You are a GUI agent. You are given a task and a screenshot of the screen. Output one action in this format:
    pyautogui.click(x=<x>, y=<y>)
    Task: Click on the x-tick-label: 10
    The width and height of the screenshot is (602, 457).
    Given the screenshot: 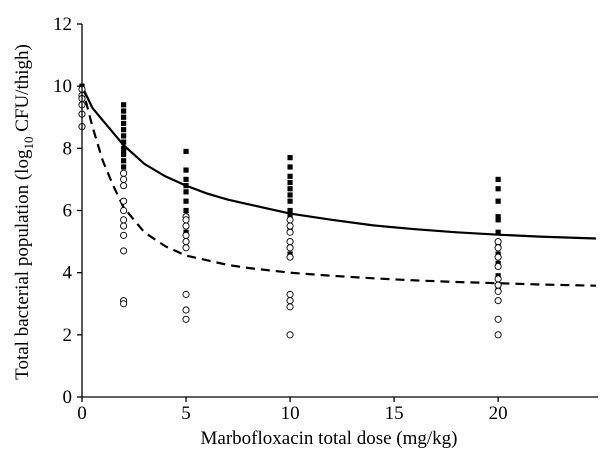 What is the action you would take?
    pyautogui.click(x=290, y=413)
    